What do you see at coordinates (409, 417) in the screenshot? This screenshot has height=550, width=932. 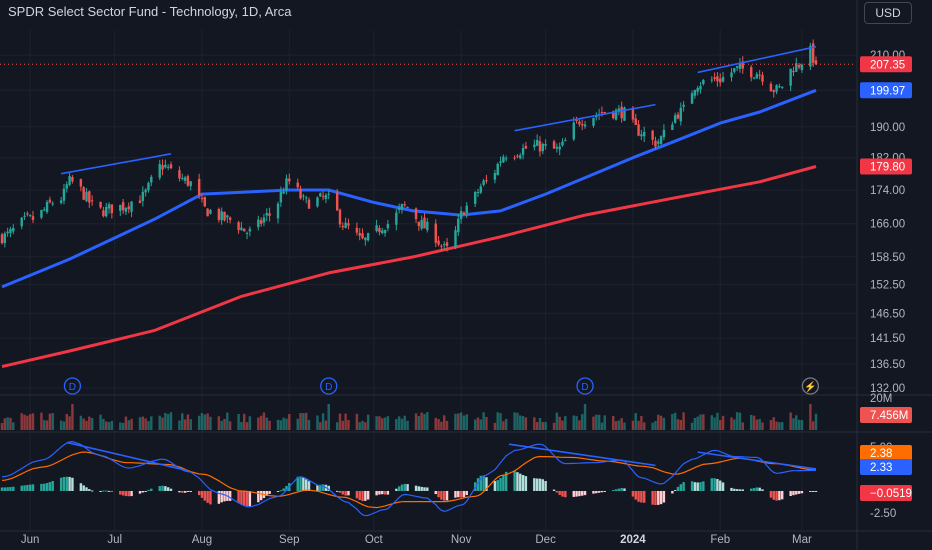 I see `volume-bars` at bounding box center [409, 417].